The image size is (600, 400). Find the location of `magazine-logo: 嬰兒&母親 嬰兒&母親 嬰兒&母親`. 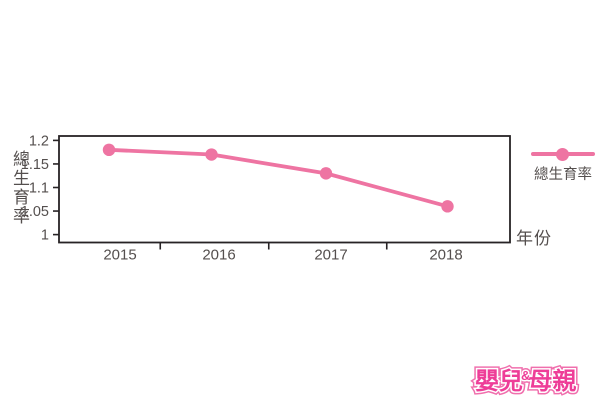

magazine-logo: 嬰兒&母親 嬰兒&母親 嬰兒&母親 is located at coordinates (532, 379).